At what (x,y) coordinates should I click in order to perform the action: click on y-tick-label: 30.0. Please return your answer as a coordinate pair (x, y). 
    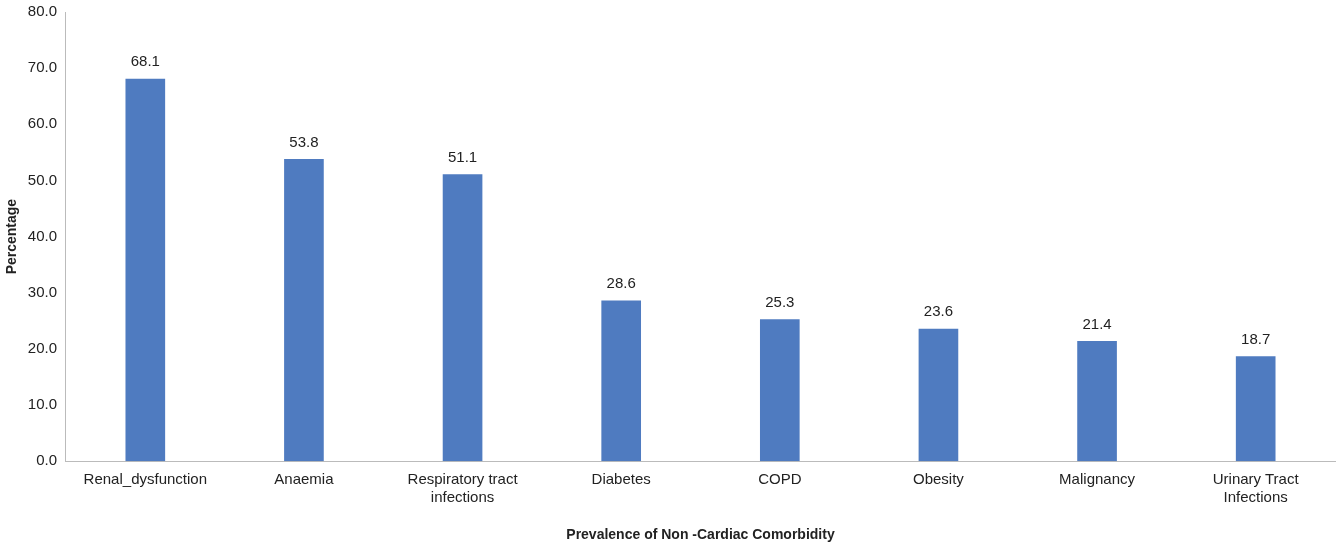
    Looking at the image, I should click on (42, 291).